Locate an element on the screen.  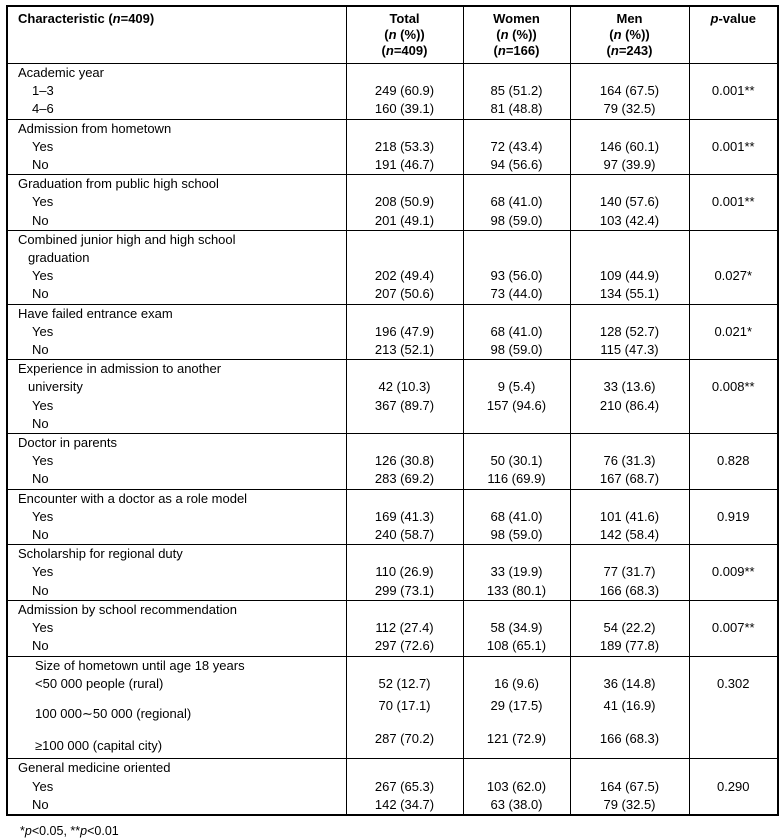
table-row: Doctor in parents is located at coordinates (392, 443).